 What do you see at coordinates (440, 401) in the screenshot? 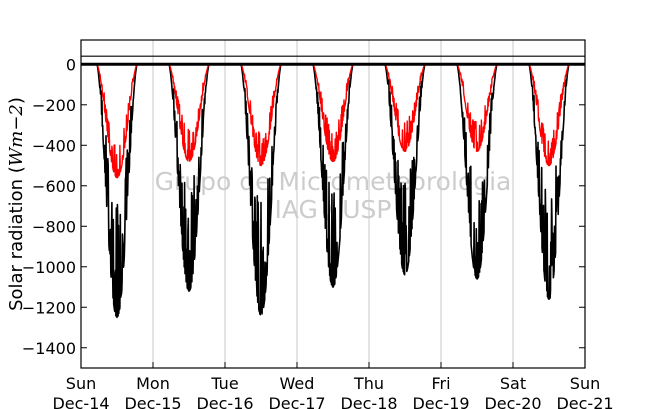
I see `x-tick-label-date: Dec-19` at bounding box center [440, 401].